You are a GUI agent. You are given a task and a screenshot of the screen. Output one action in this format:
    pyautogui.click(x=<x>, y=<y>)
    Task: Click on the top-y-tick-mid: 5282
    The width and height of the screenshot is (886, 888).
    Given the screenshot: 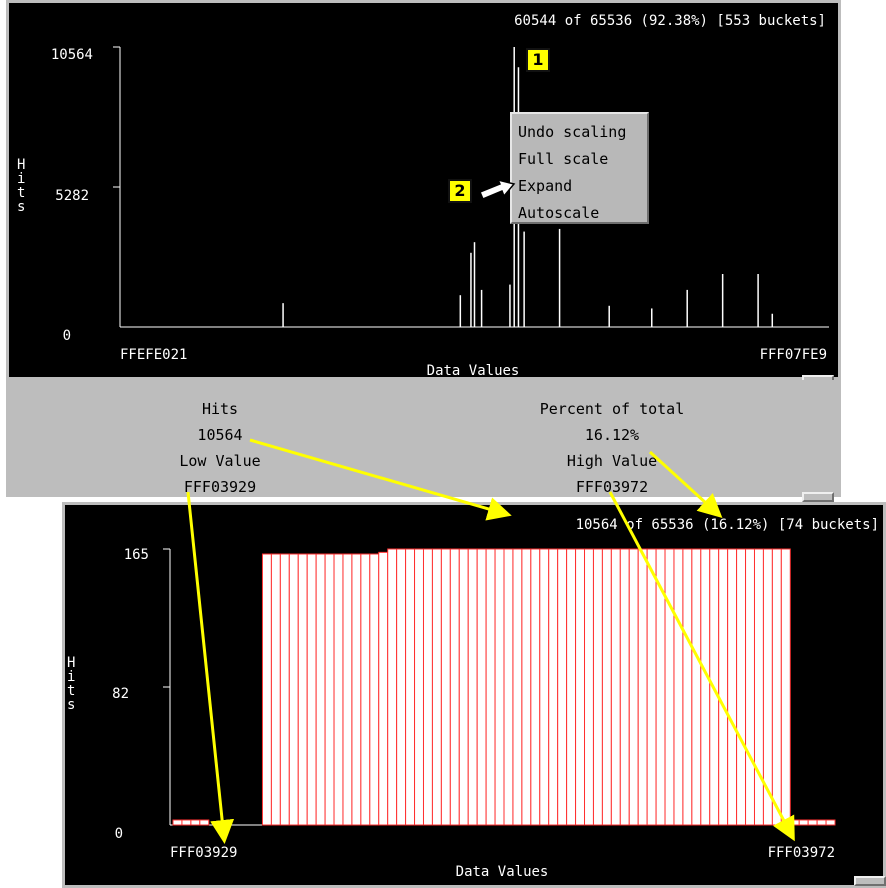 What is the action you would take?
    pyautogui.click(x=72, y=196)
    